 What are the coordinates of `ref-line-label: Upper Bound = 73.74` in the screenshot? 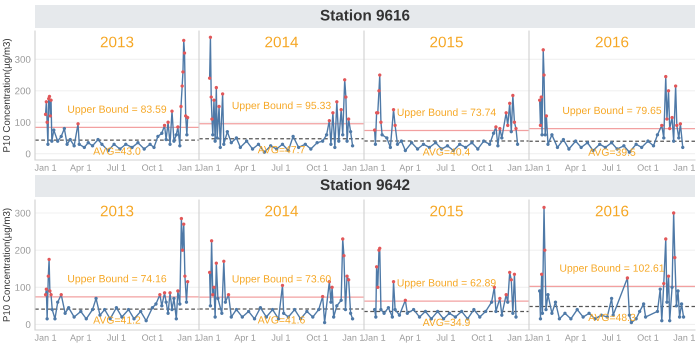 It's located at (447, 113).